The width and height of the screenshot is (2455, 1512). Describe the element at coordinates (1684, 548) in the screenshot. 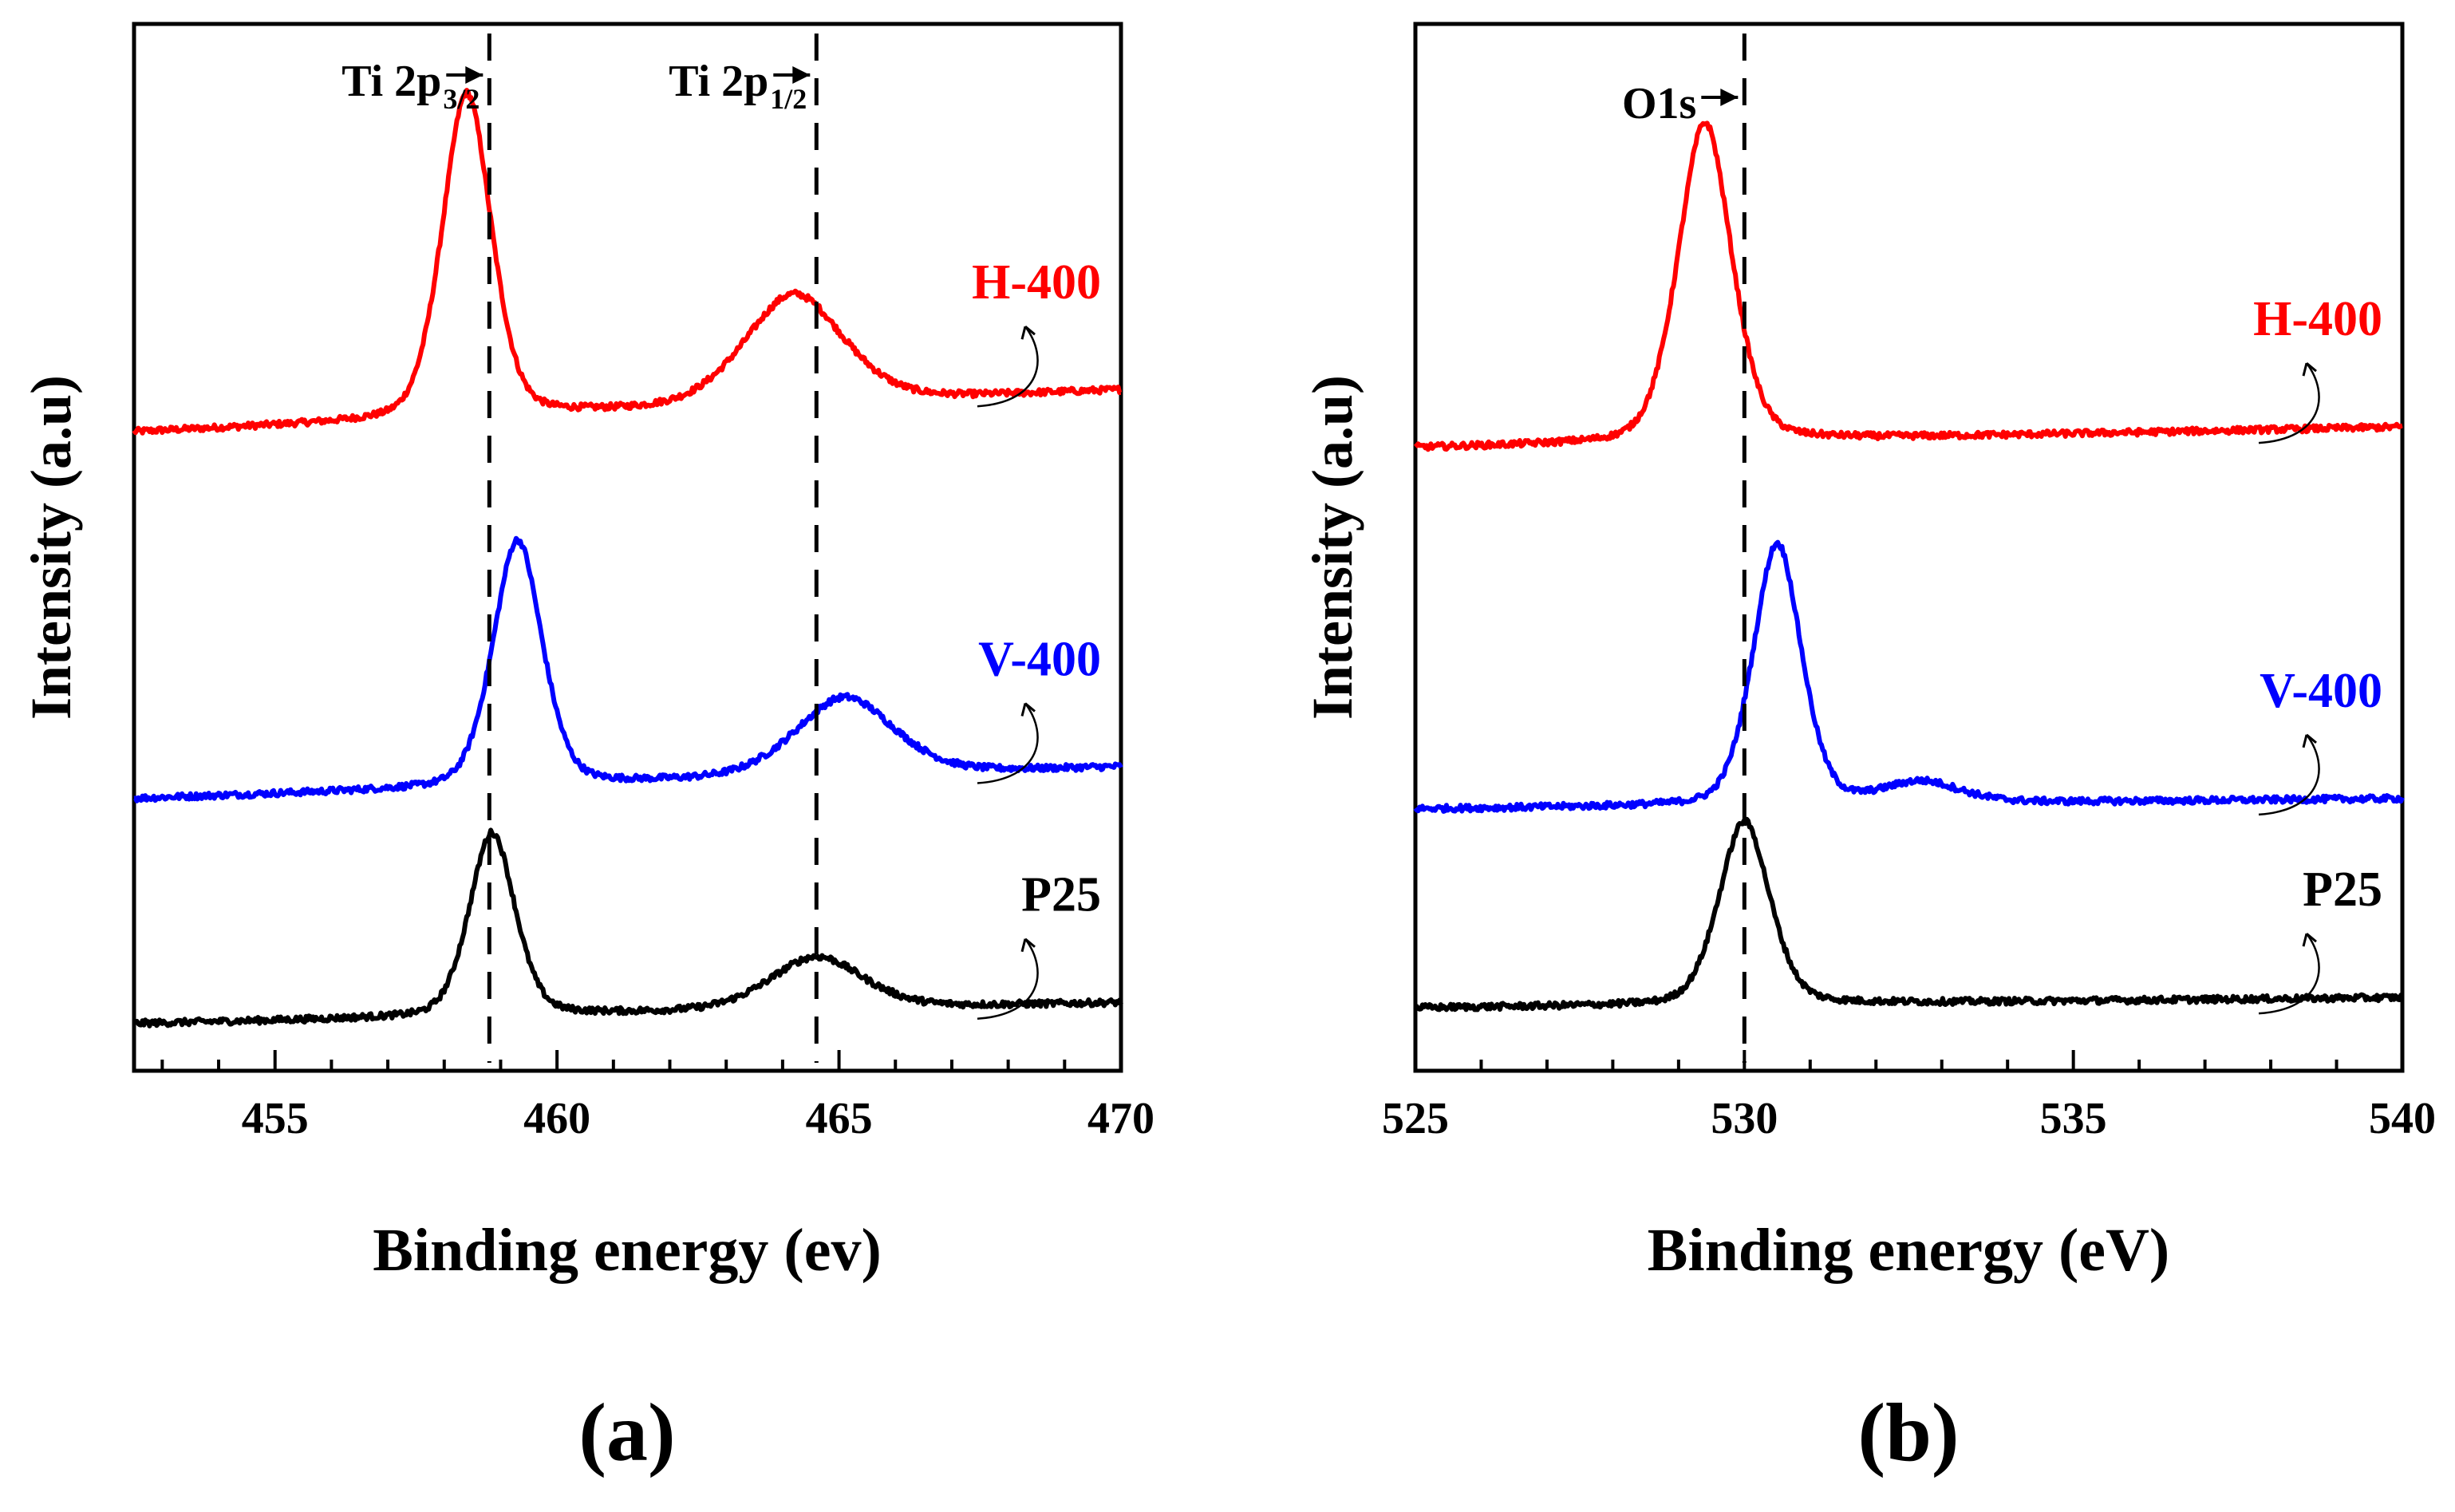

I see `reference-lines: O1s` at that location.